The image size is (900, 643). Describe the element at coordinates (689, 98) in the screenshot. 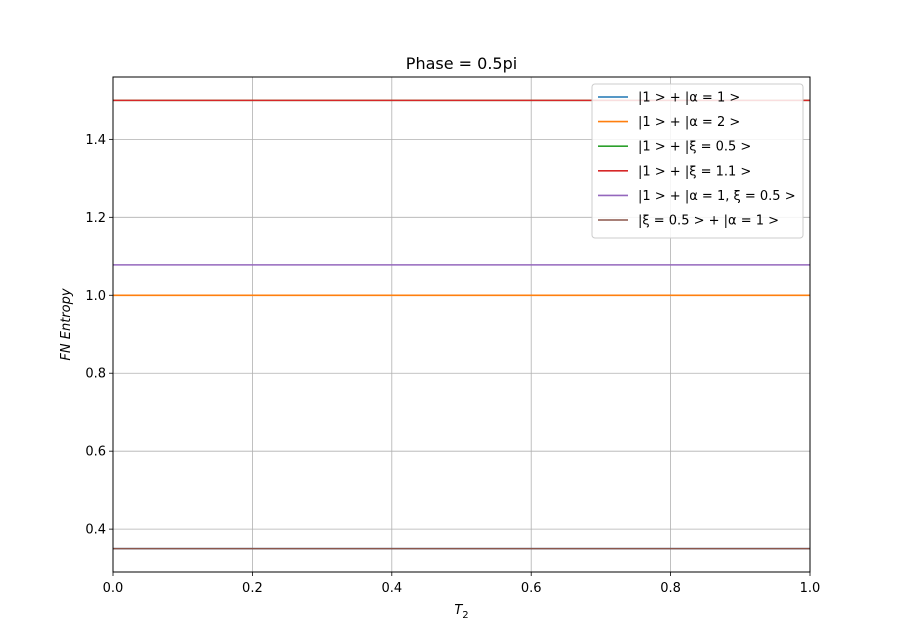

I see `legend-label-0: |1 > + |α = 1 >` at that location.